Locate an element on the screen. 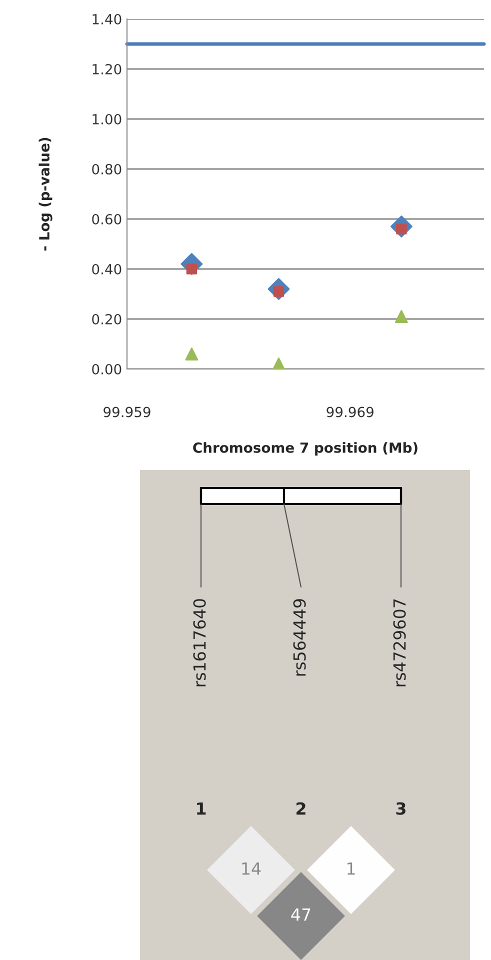  data-label: 47 is located at coordinates (300, 914).